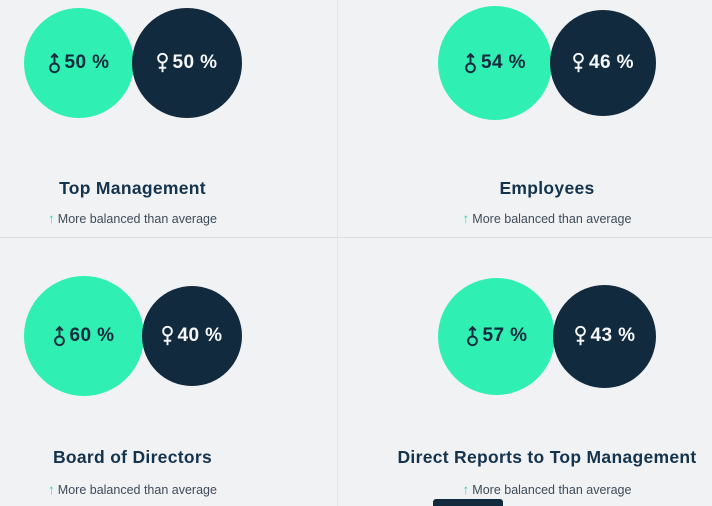 This screenshot has height=506, width=712. I want to click on male-share-circle: 60 %, so click(83, 336).